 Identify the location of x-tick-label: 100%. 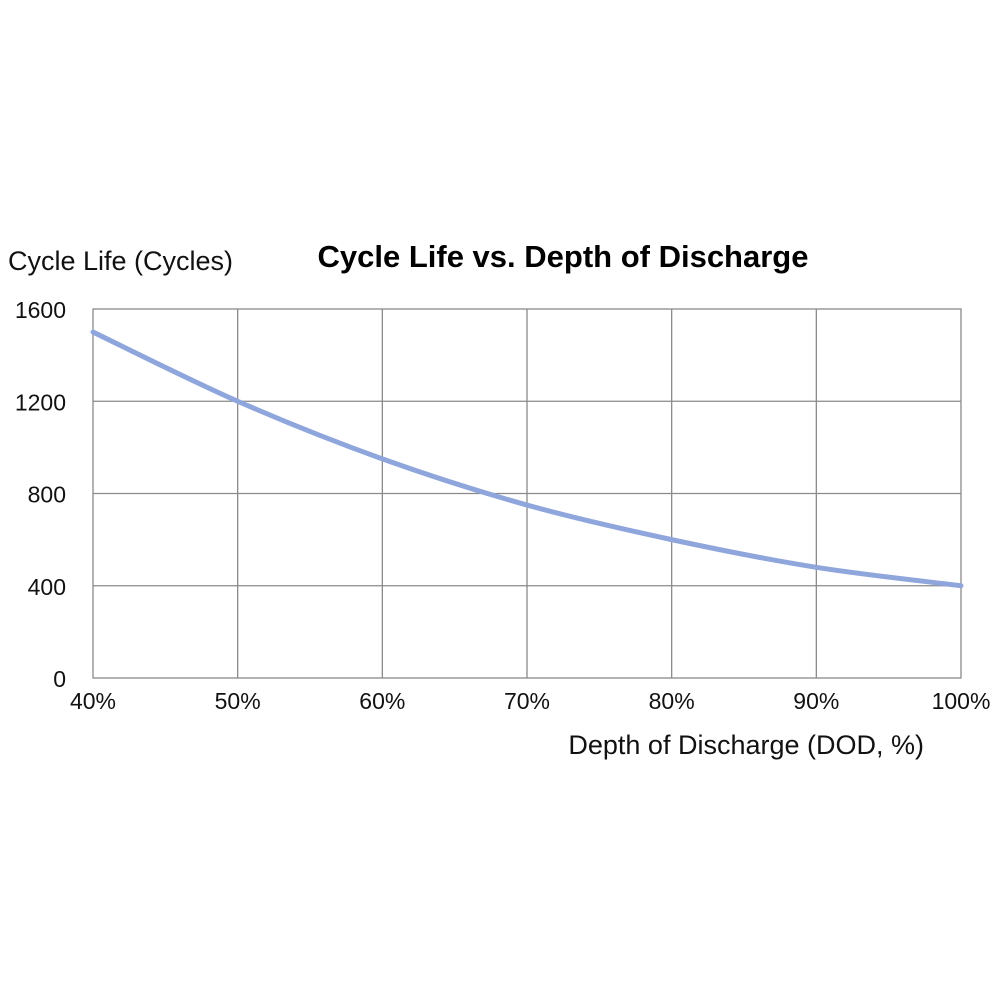
(961, 701).